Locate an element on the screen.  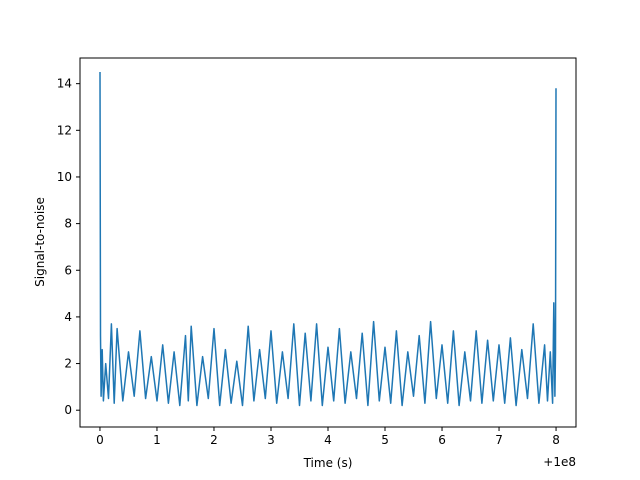
x-axis-label: Time (s) is located at coordinates (328, 463).